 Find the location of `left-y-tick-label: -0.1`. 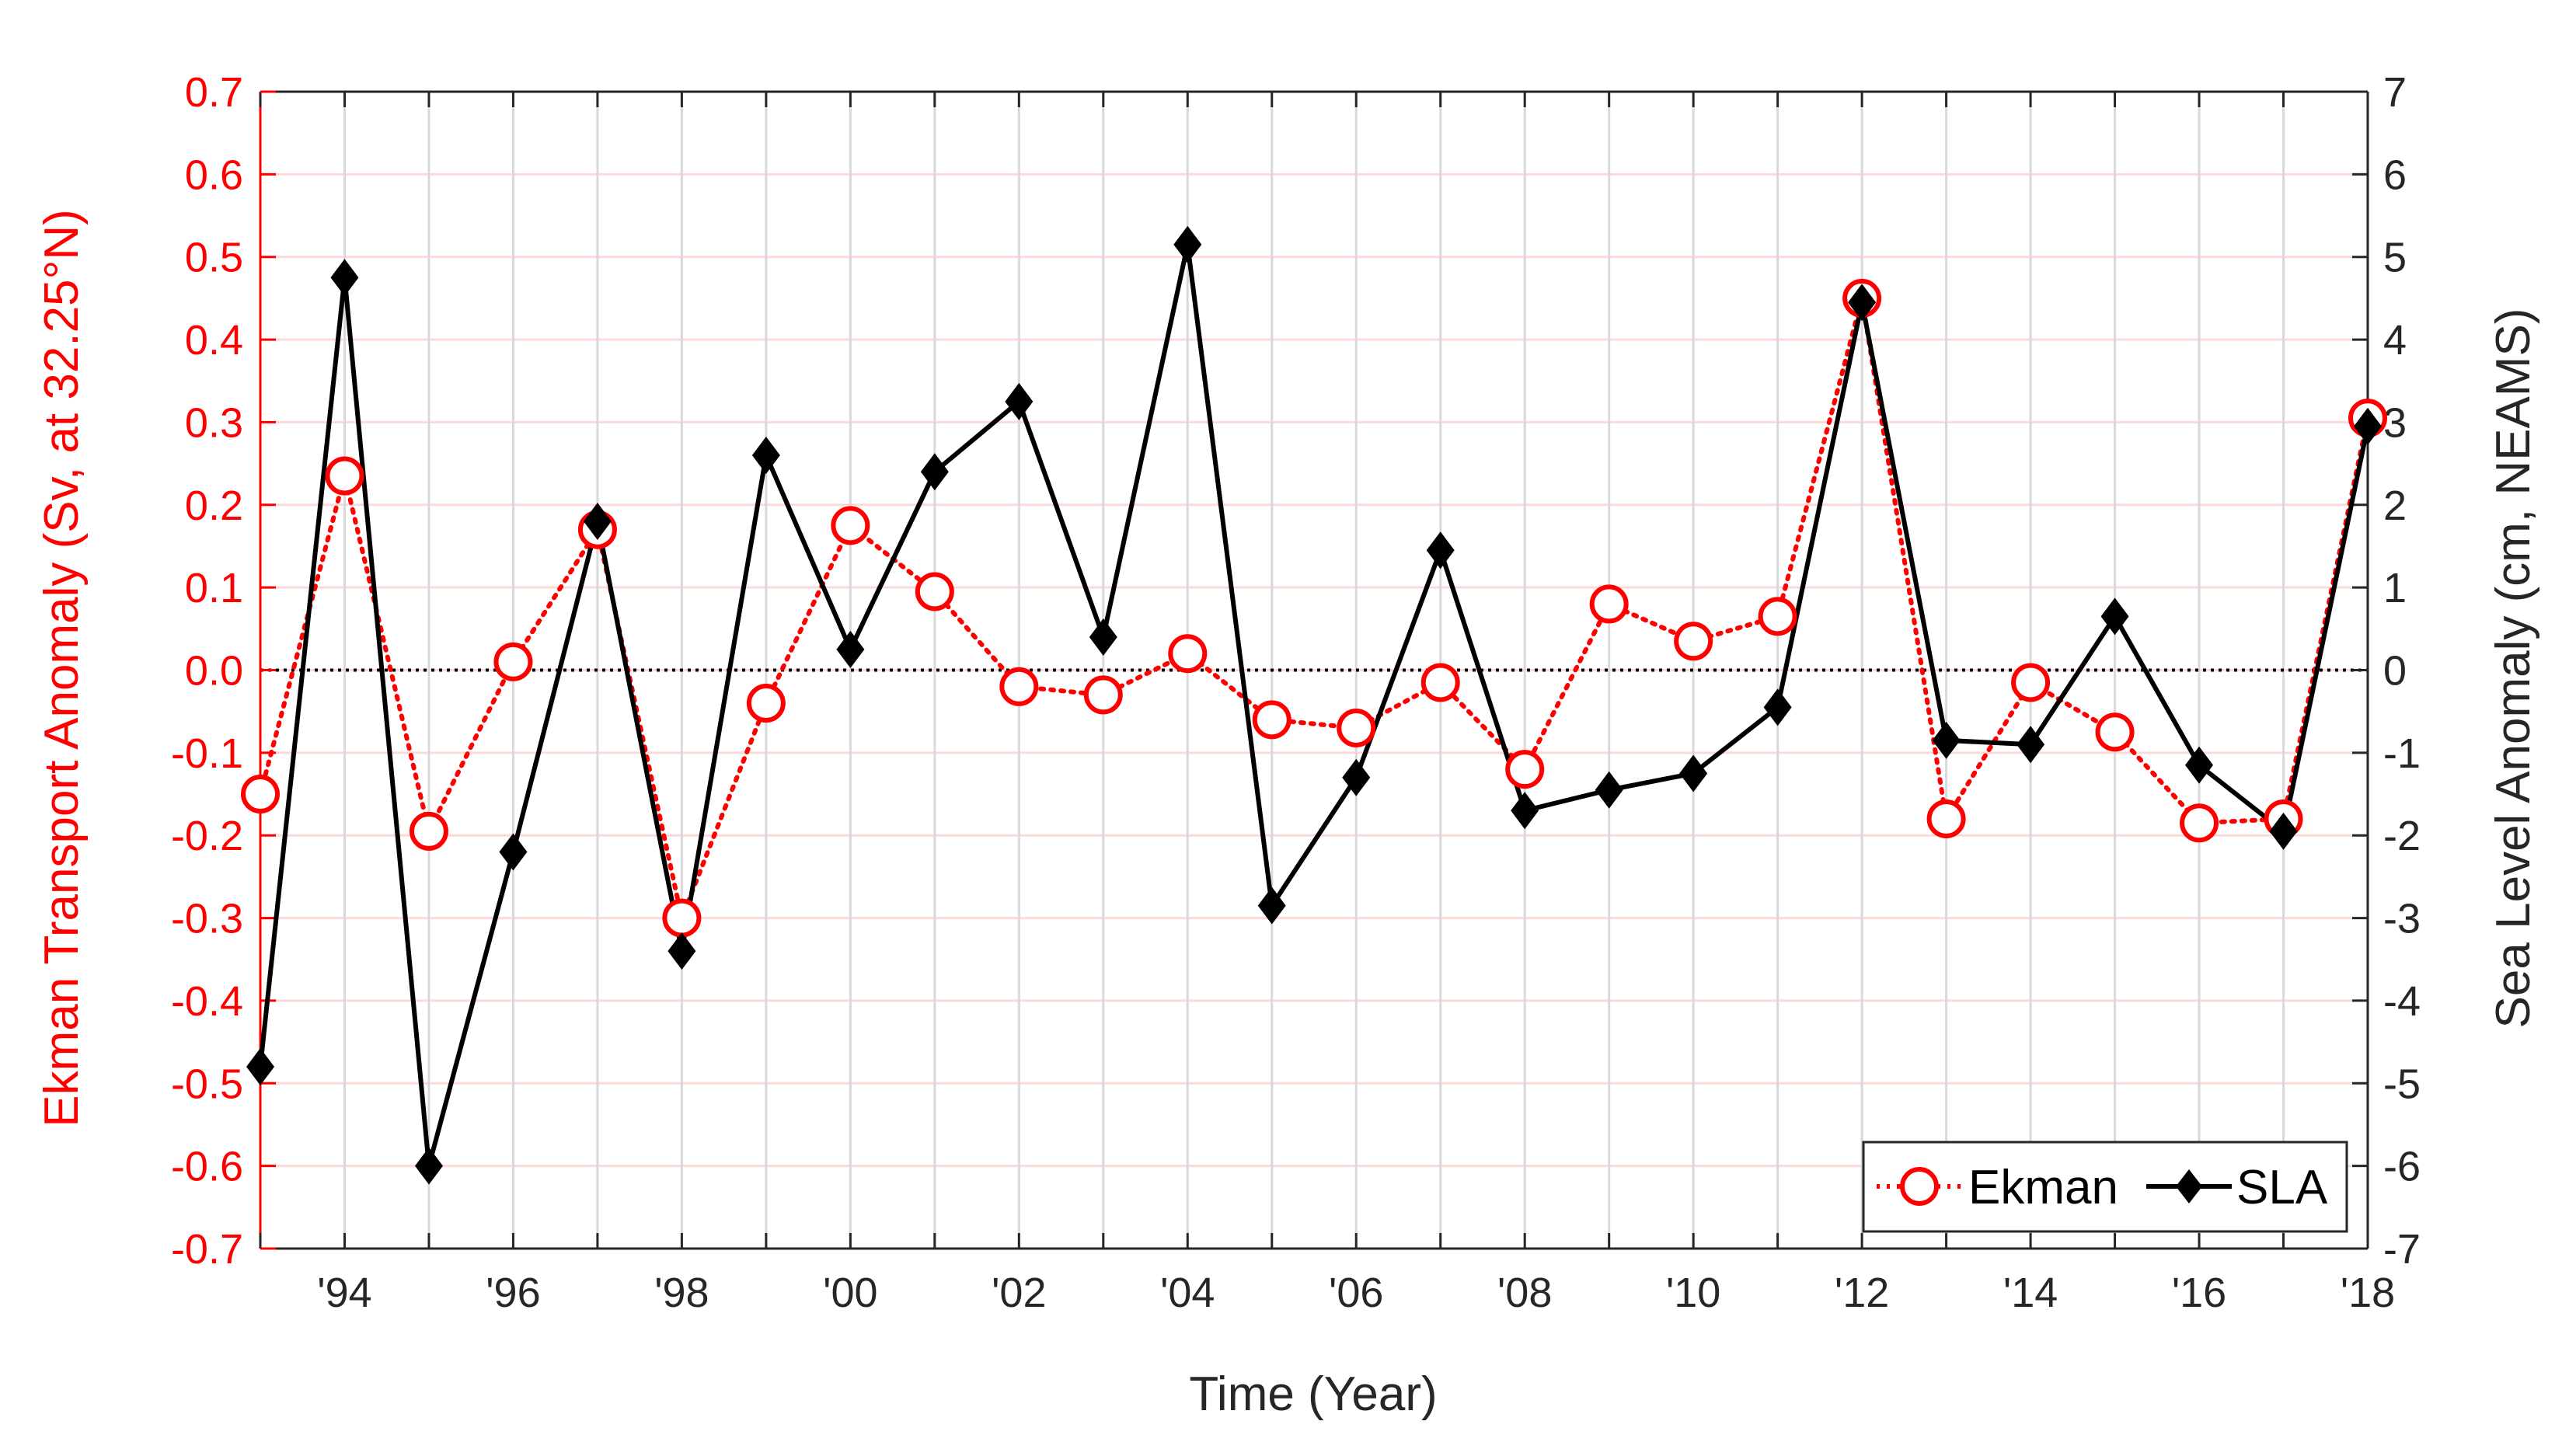

left-y-tick-label: -0.1 is located at coordinates (207, 754).